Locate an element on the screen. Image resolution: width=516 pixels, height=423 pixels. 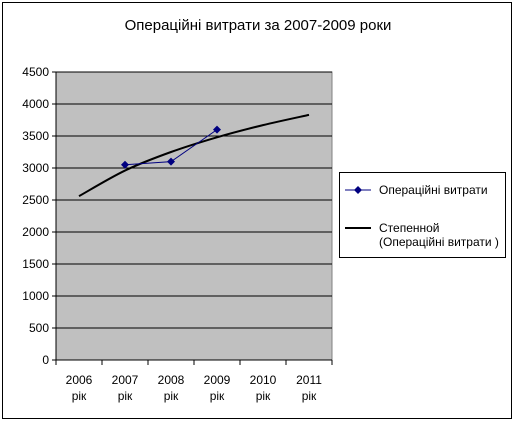
legend-trendline-label-line2: (Операційні витрати ) is located at coordinates (439, 242).